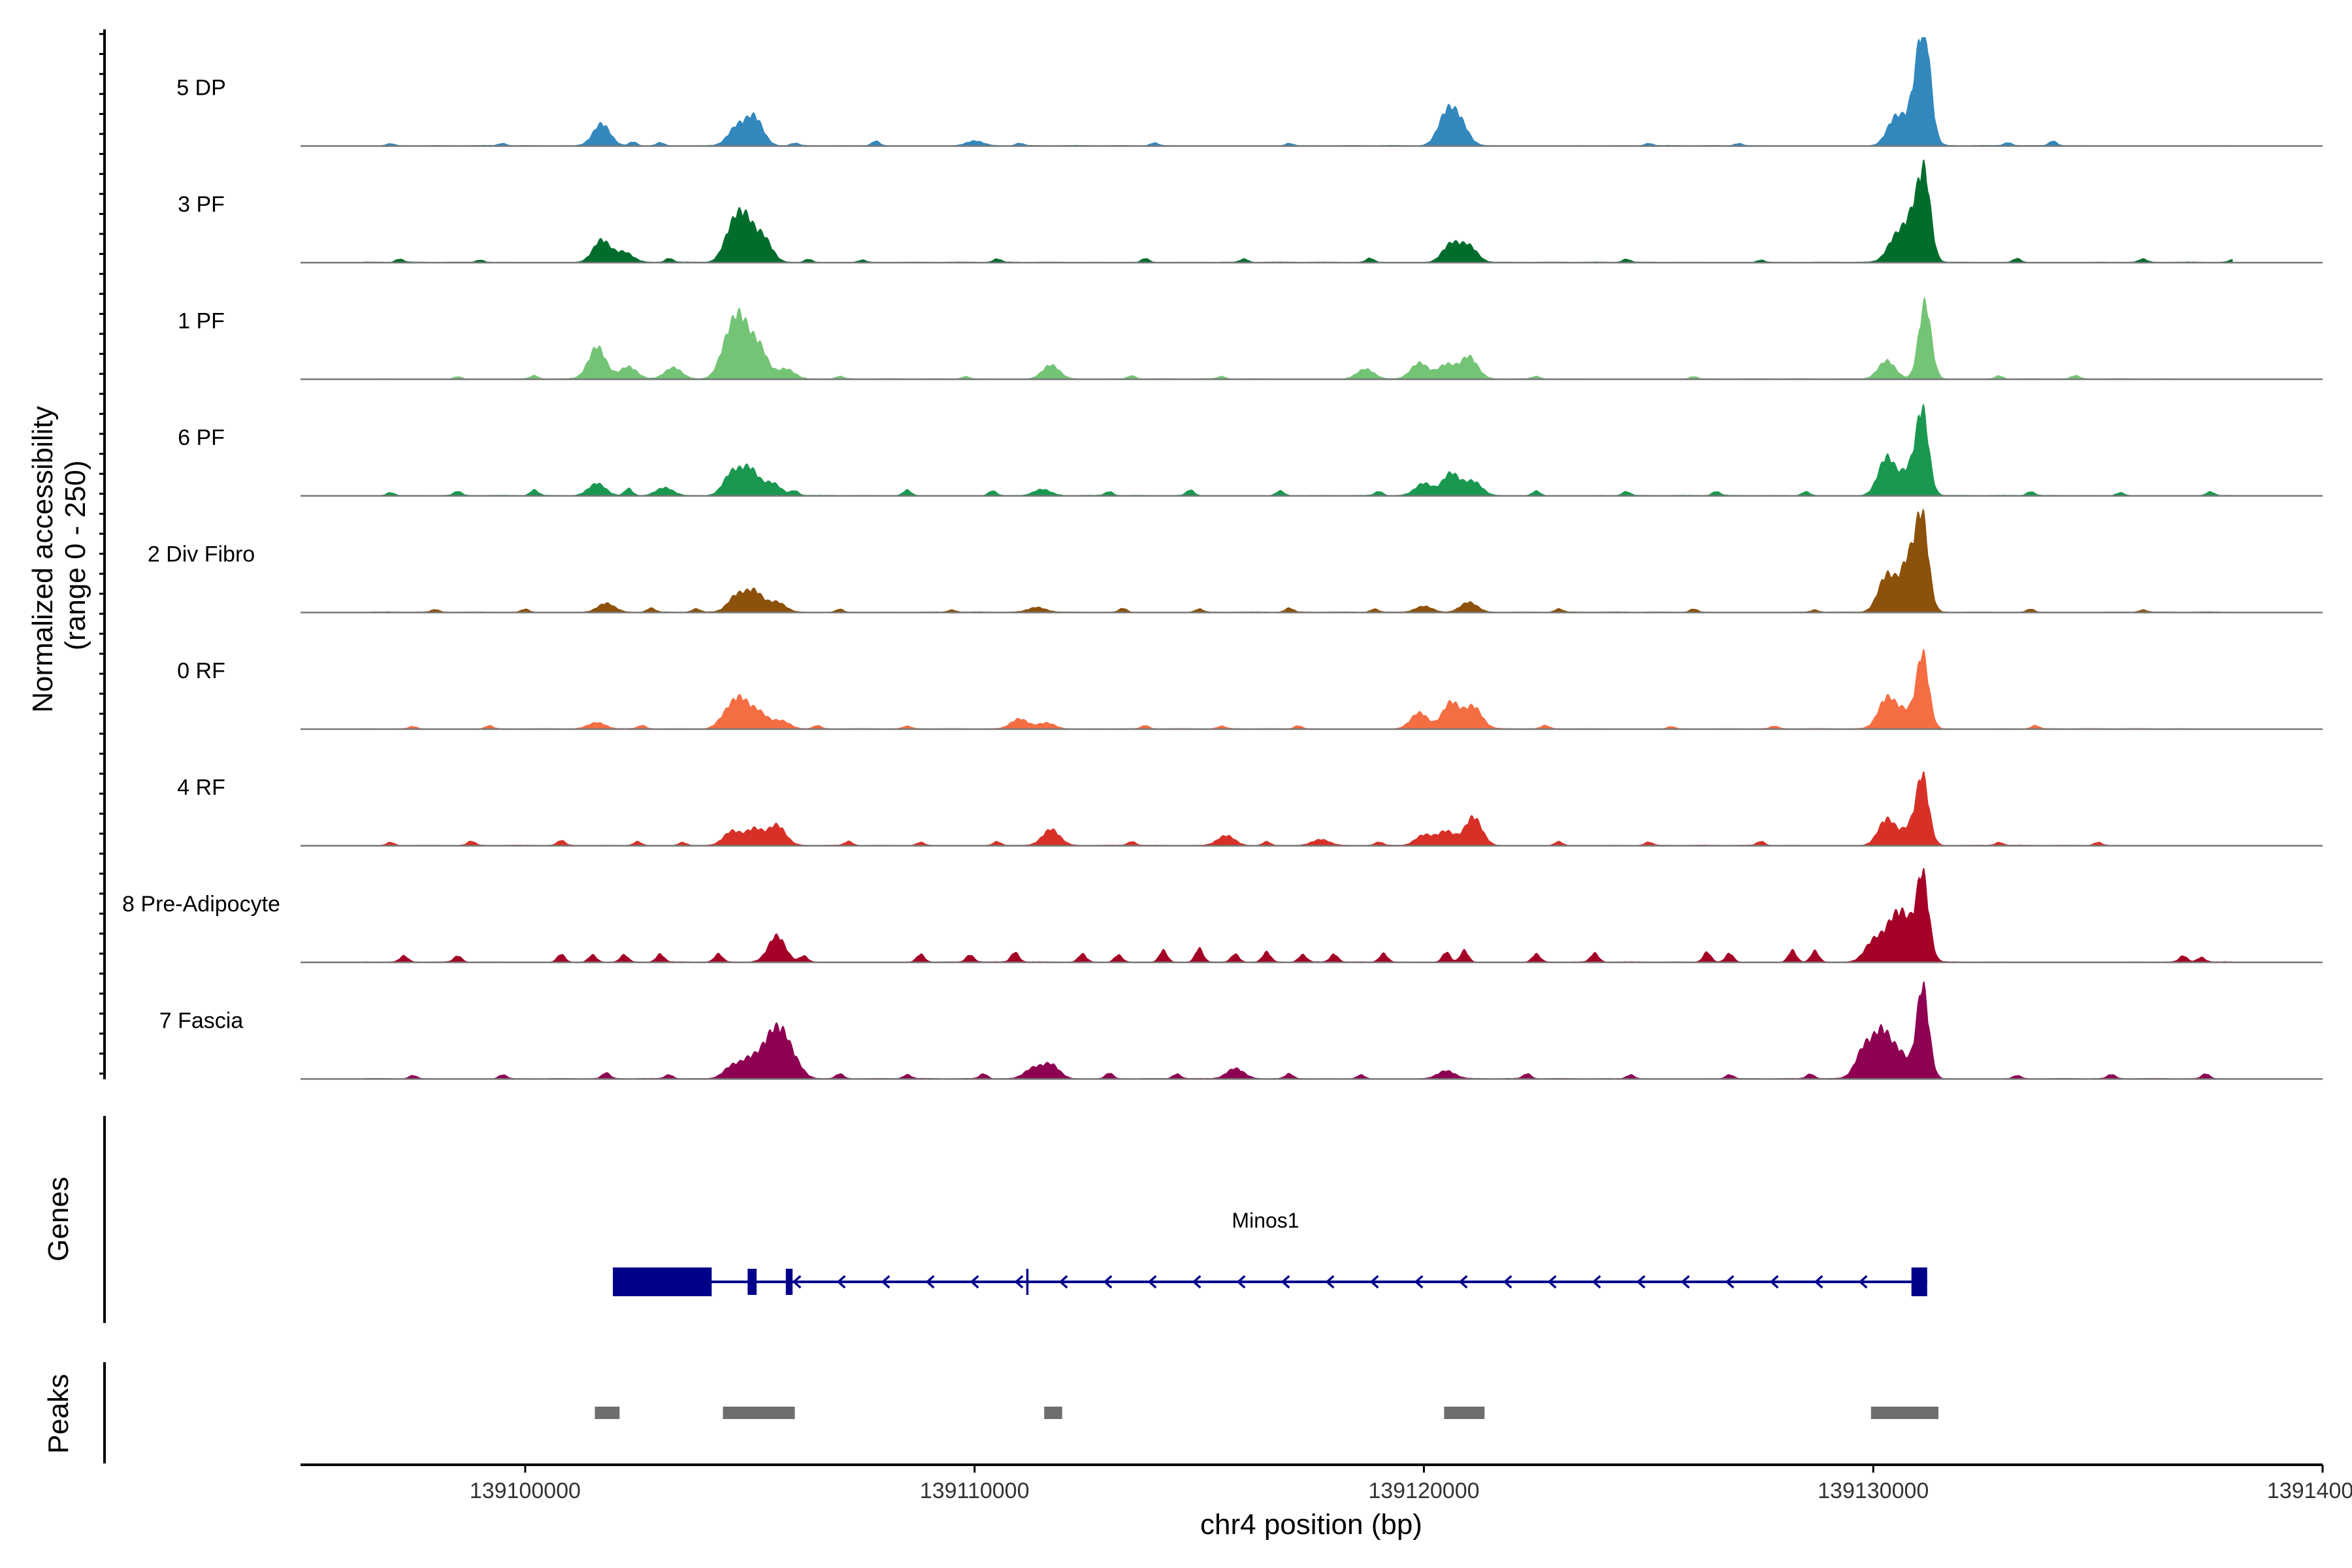 Image resolution: width=2352 pixels, height=1568 pixels. Describe the element at coordinates (1250, 450) in the screenshot. I see `track-3: 6 PF` at that location.